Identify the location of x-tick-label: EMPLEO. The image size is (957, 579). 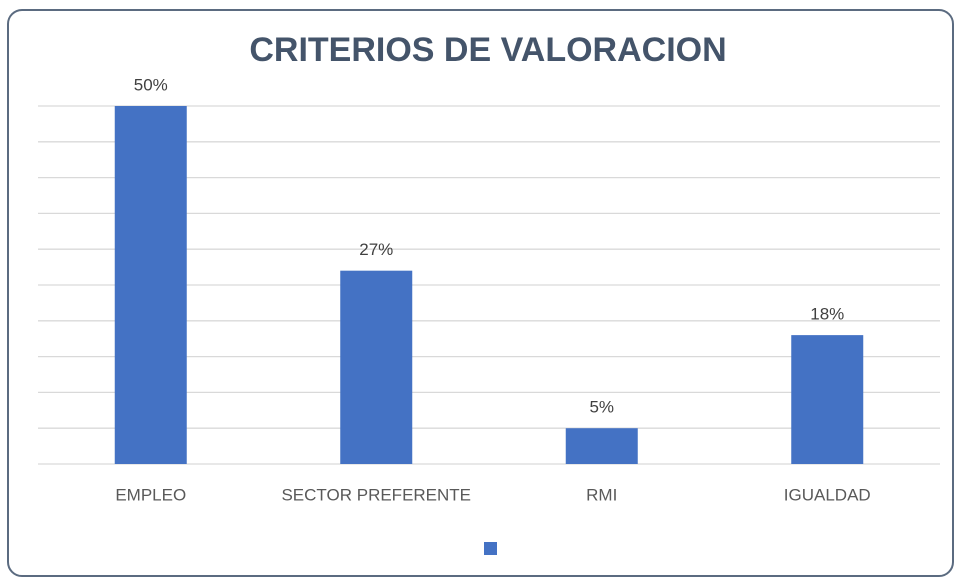
(150, 494).